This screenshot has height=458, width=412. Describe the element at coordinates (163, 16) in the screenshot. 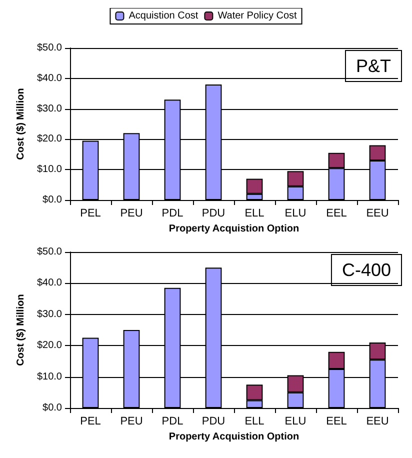

I see `legend-label: Acquistion Cost` at that location.